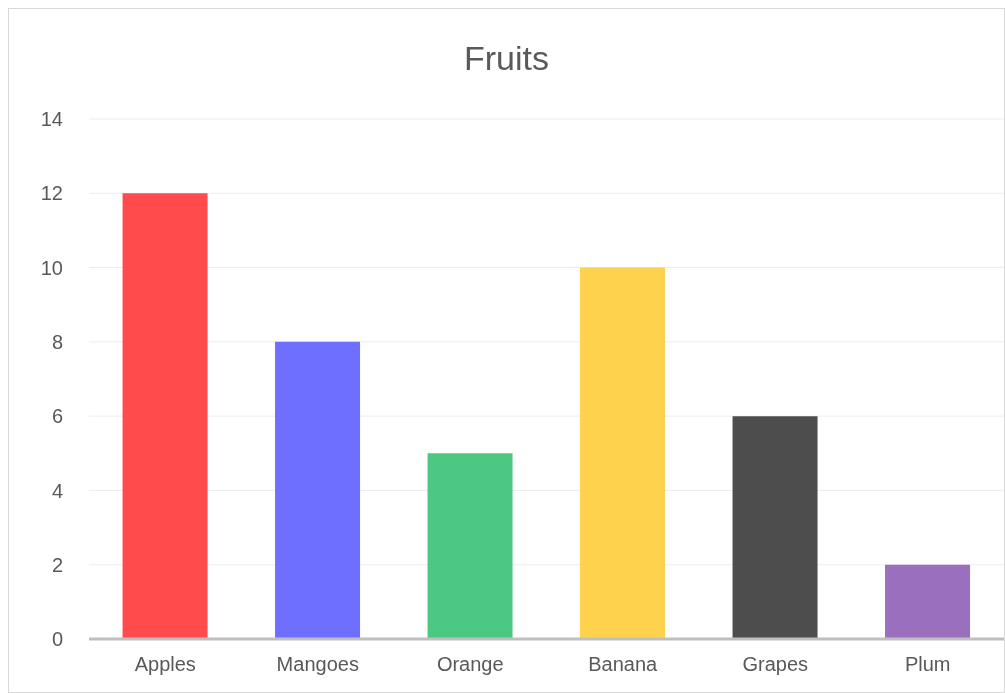 The width and height of the screenshot is (1005, 693). Describe the element at coordinates (57, 416) in the screenshot. I see `y-tick-label: 6` at that location.